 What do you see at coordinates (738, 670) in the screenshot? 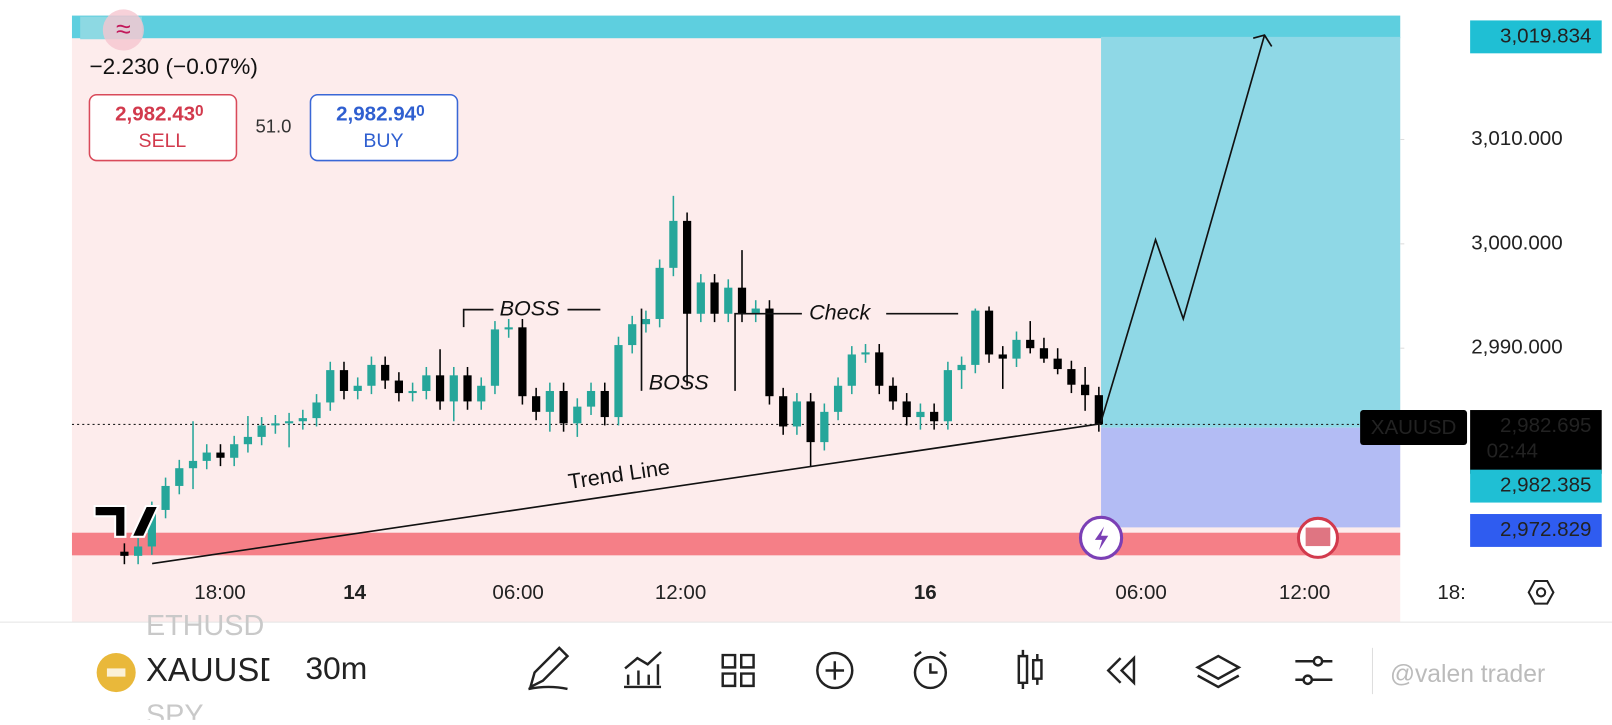
I see `layout-tool` at bounding box center [738, 670].